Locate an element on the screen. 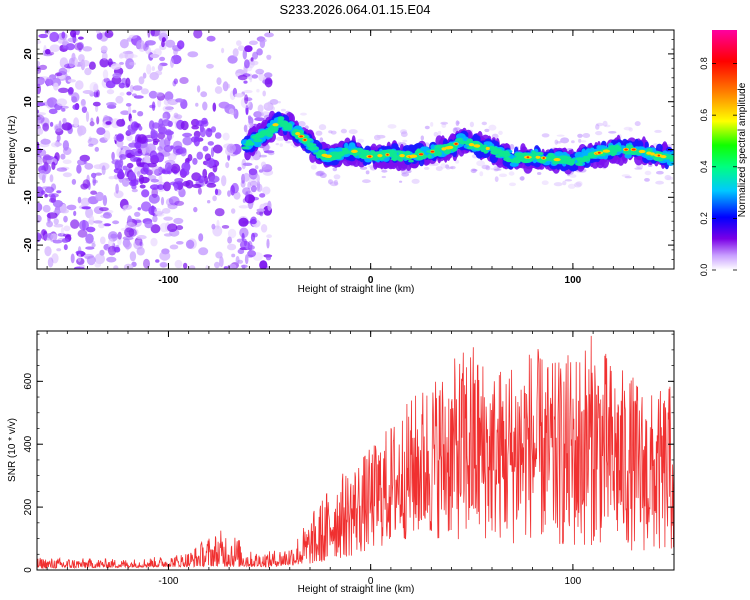 The image size is (750, 600). snr-y-tick-label: 200 is located at coordinates (28, 506).